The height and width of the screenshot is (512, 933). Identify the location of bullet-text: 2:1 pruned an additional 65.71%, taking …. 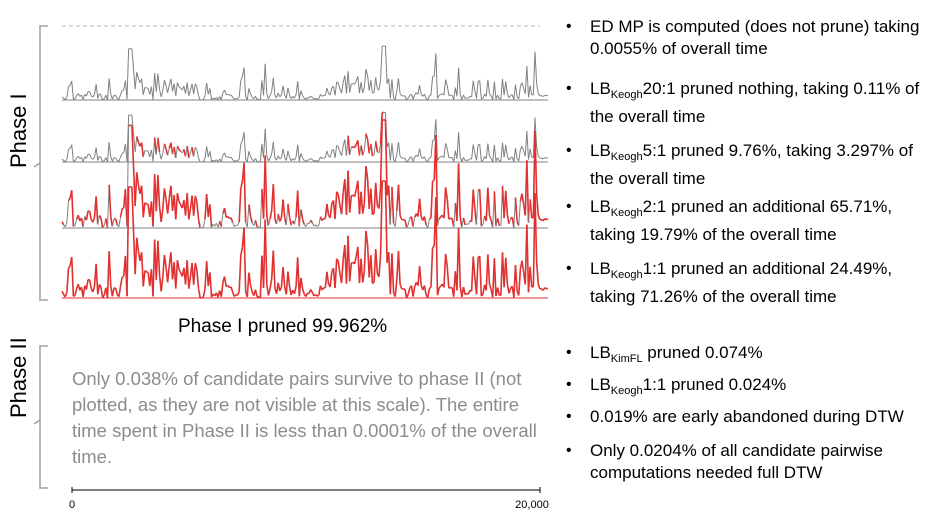
(741, 220).